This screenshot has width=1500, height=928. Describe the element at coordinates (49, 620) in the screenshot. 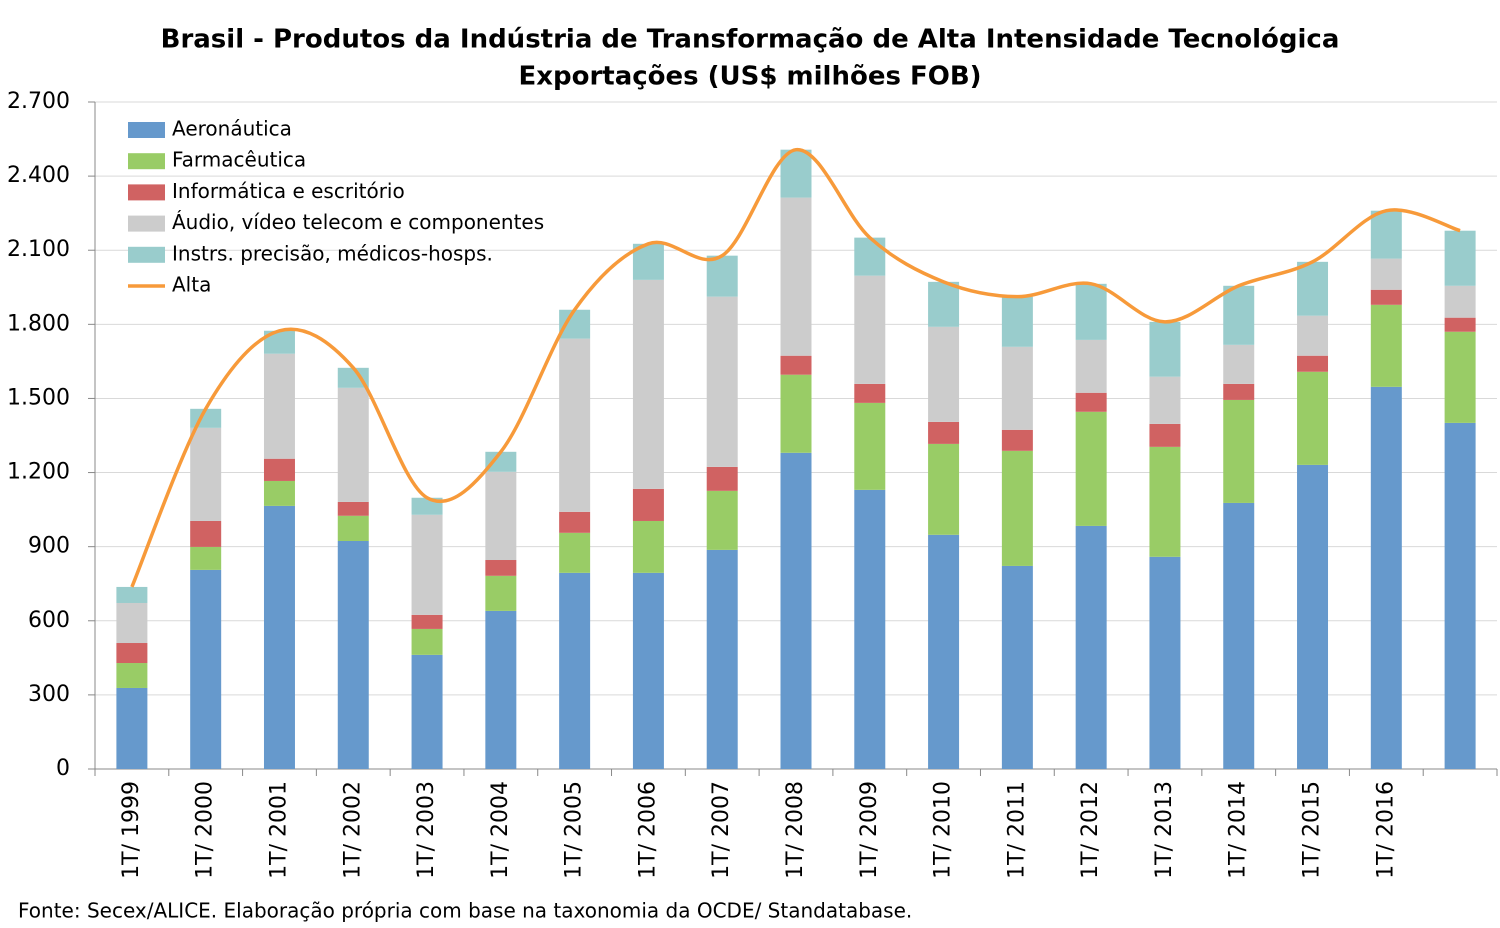

I see `y-tick-label: 600` at that location.